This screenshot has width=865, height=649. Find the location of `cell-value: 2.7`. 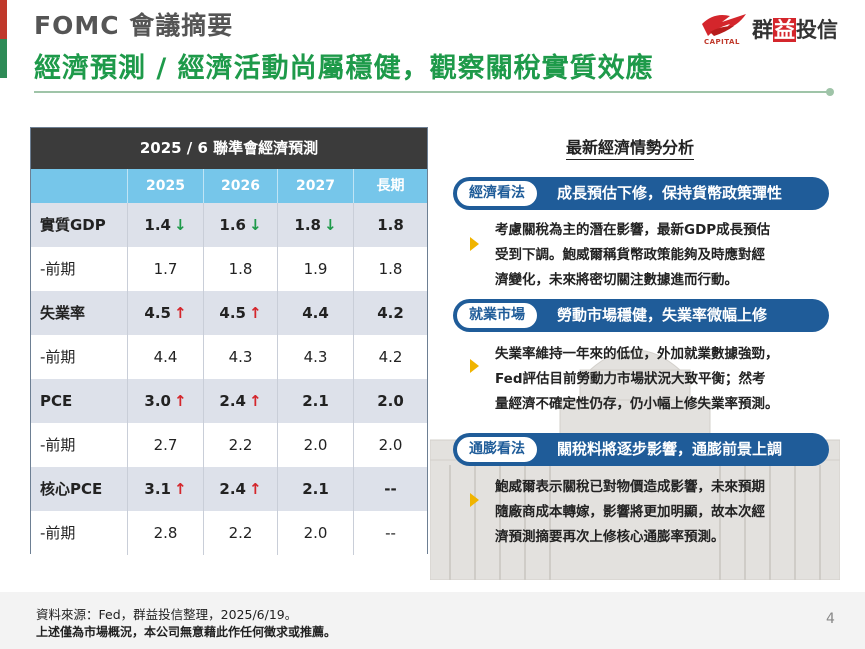

cell-value: 2.7 is located at coordinates (165, 445).